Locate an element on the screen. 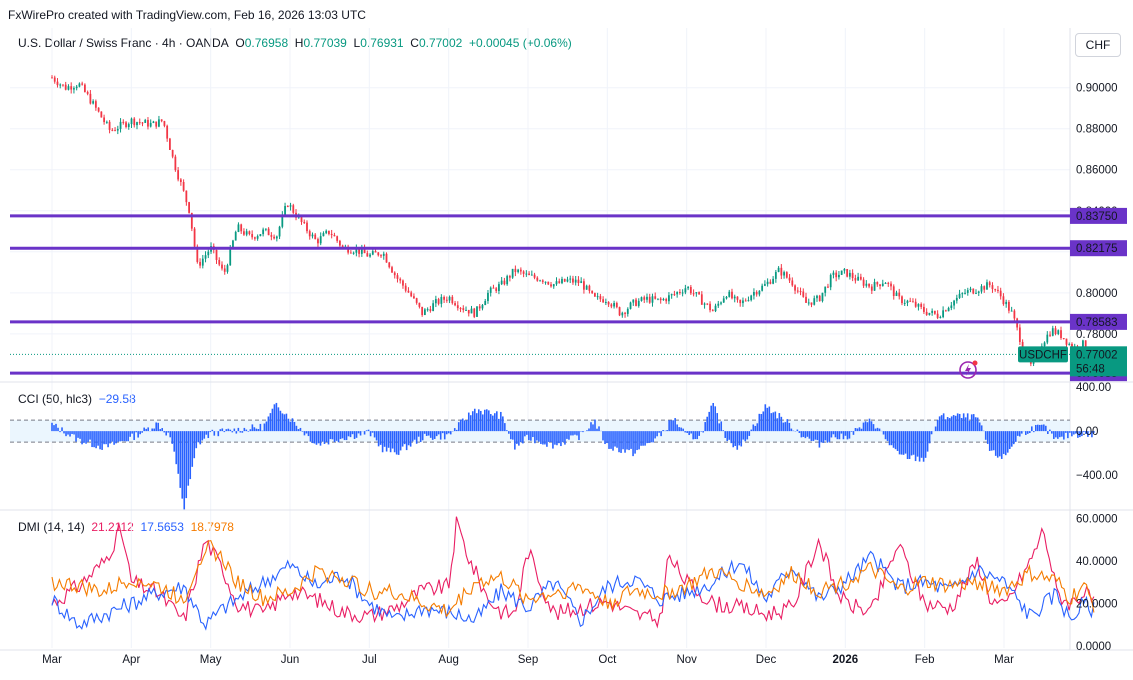  currency-button: CHF is located at coordinates (1098, 45).